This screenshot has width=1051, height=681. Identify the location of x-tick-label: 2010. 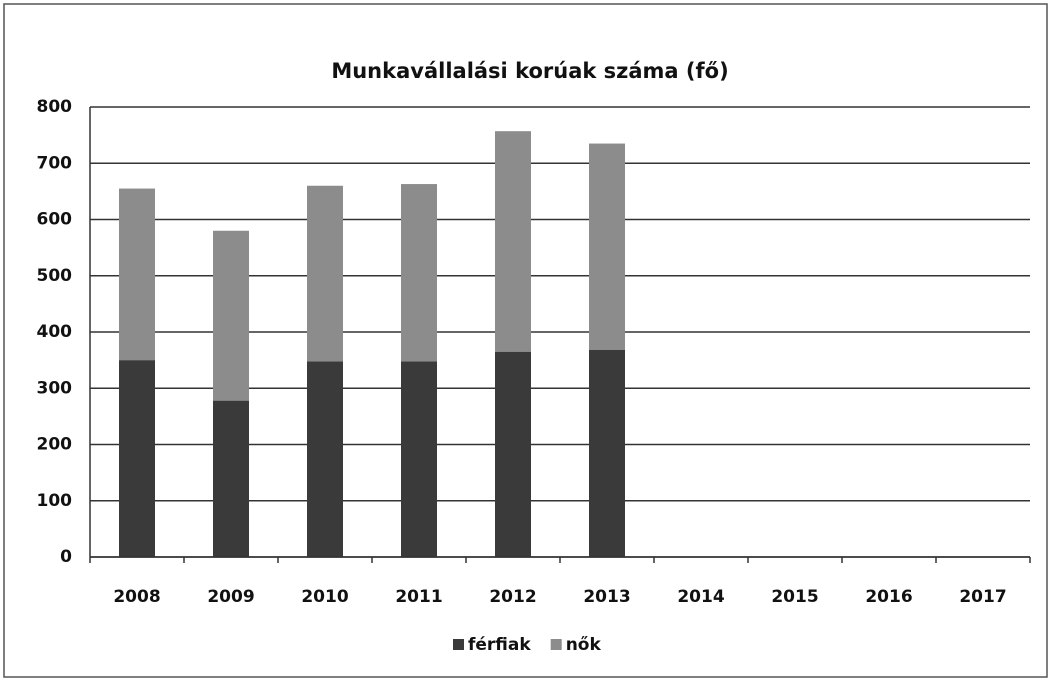
(324, 597).